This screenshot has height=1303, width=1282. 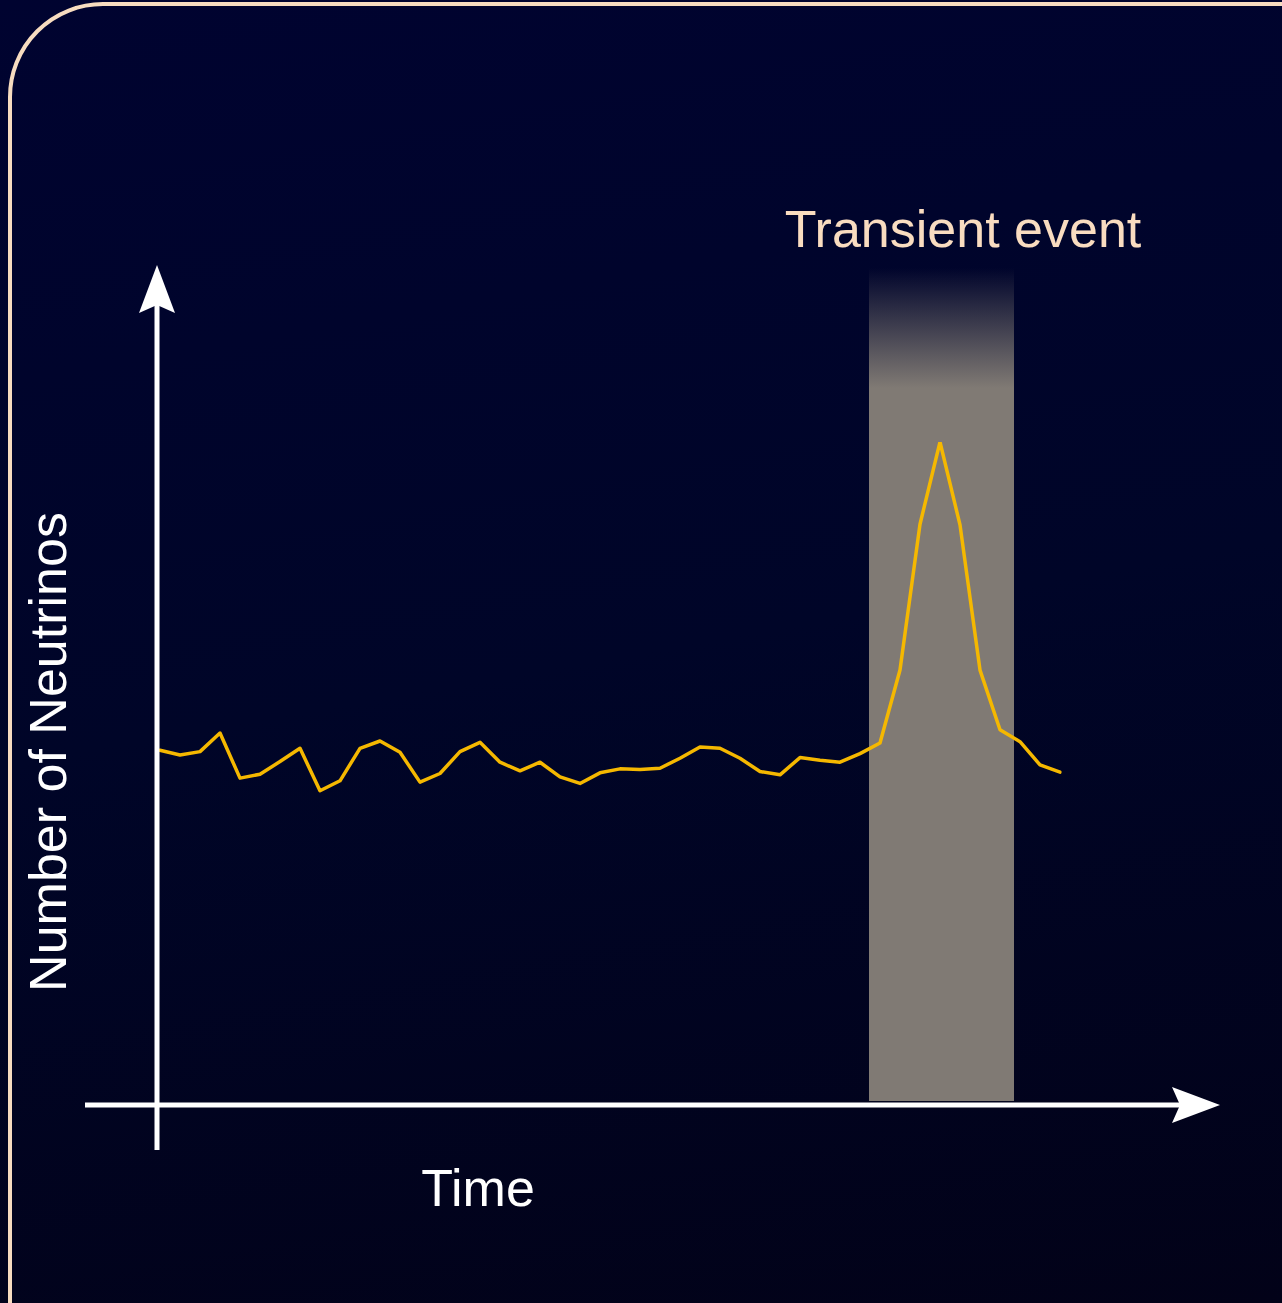 I want to click on text: Transient event, so click(x=963, y=229).